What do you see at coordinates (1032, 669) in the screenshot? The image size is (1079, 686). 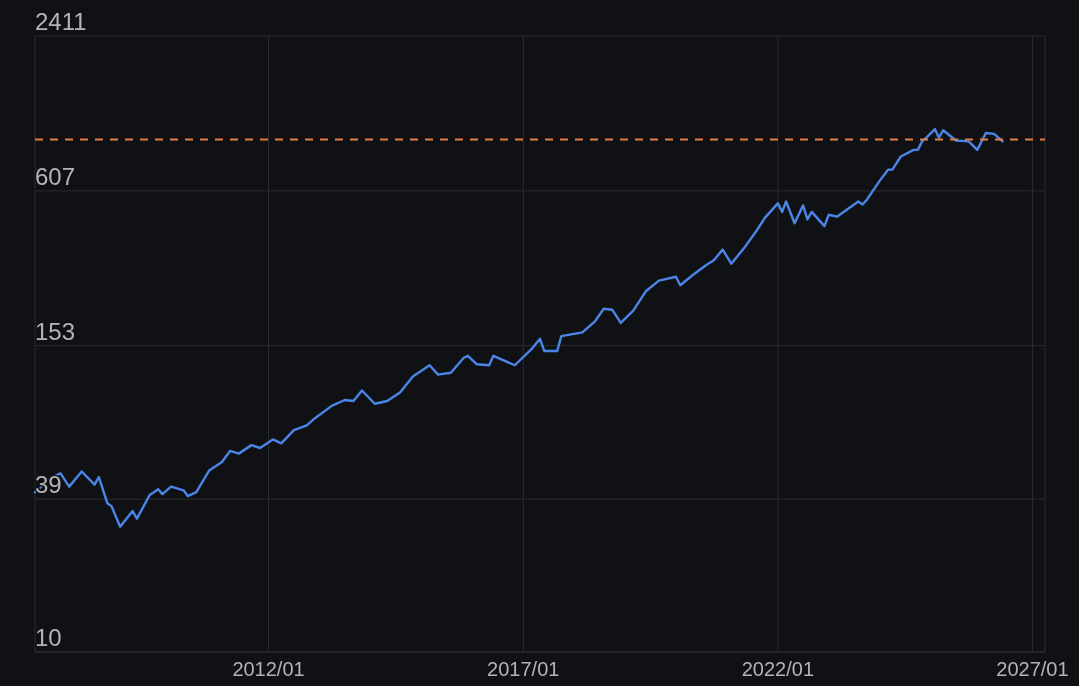 I see `x-tick-label: 2027/01` at bounding box center [1032, 669].